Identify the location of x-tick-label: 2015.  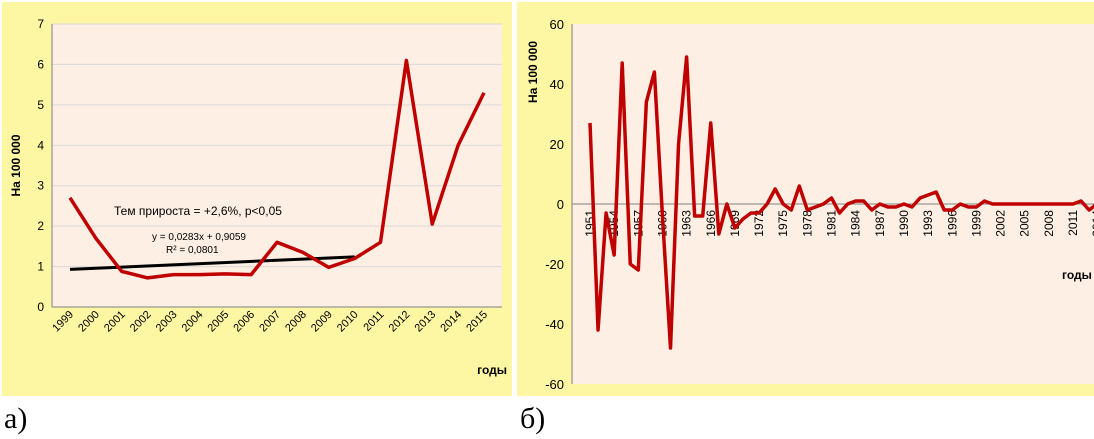
(477, 322).